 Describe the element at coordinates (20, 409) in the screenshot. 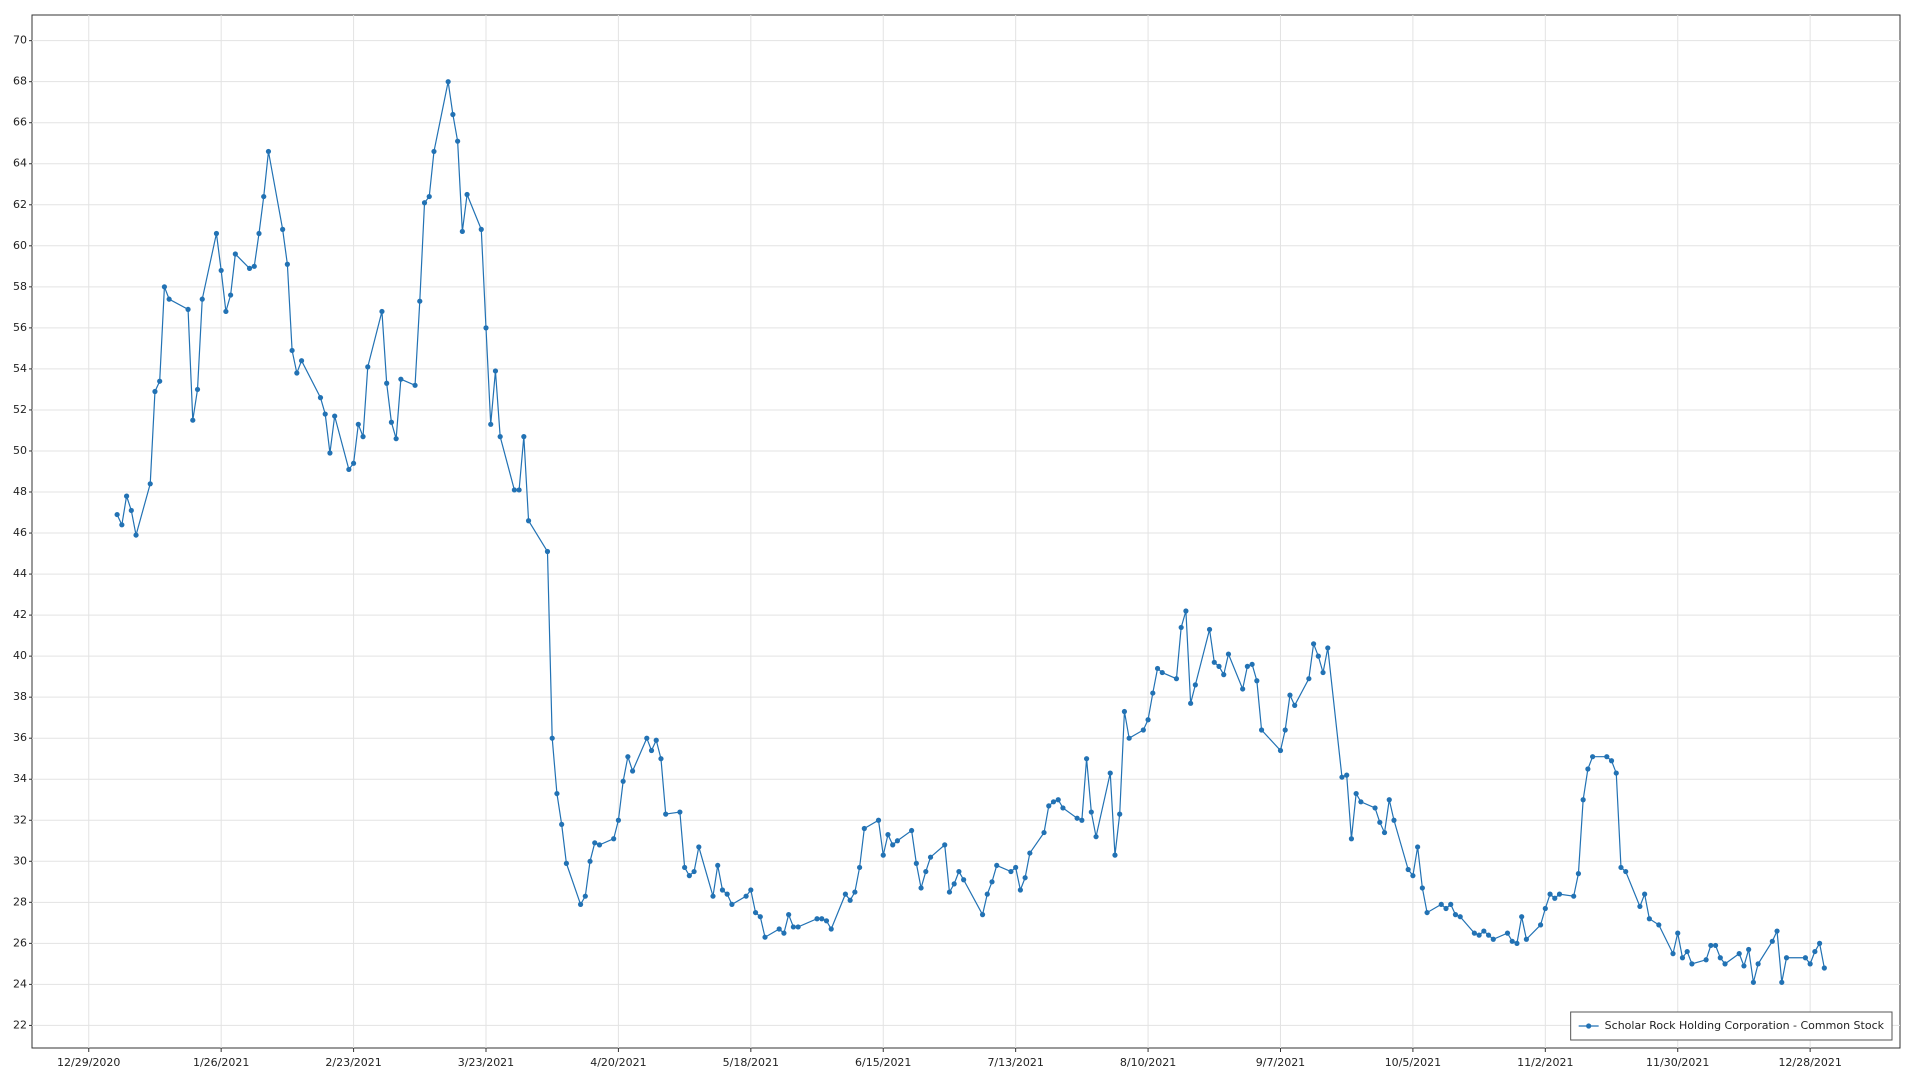

I see `y-tick-label: 52` at that location.